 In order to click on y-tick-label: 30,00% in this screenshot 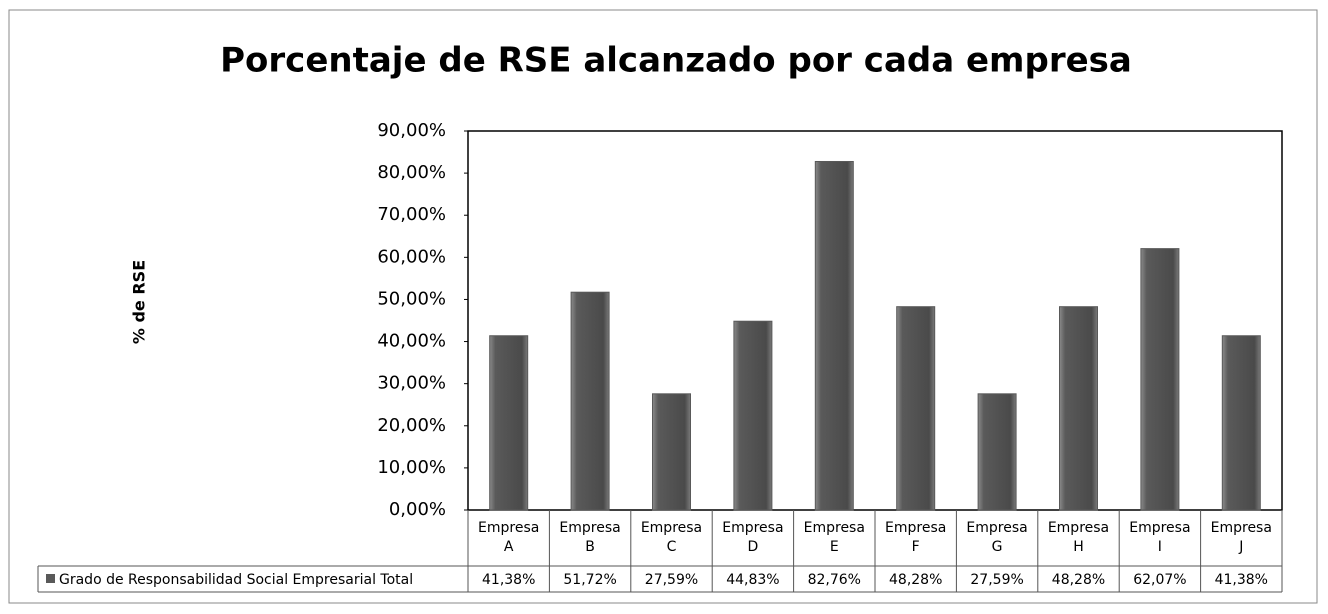, I will do `click(411, 383)`.